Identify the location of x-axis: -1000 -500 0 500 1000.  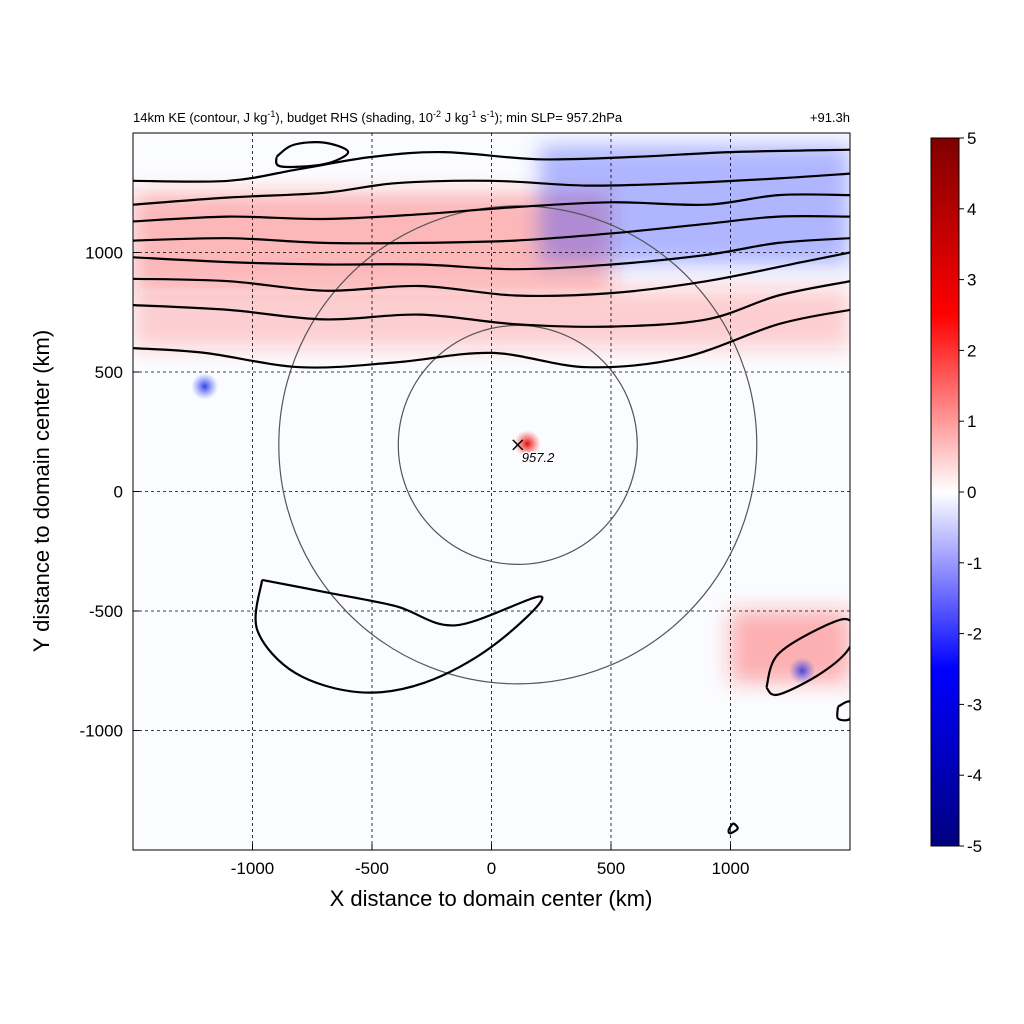
(490, 861).